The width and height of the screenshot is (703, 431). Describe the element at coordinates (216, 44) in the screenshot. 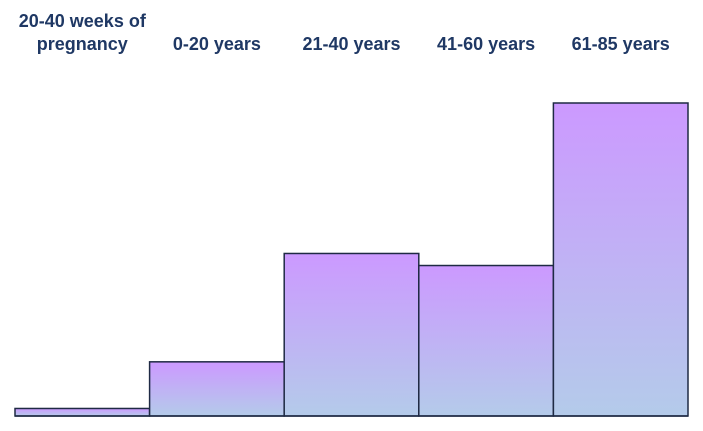

I see `category-label-2: 0-20 years` at that location.